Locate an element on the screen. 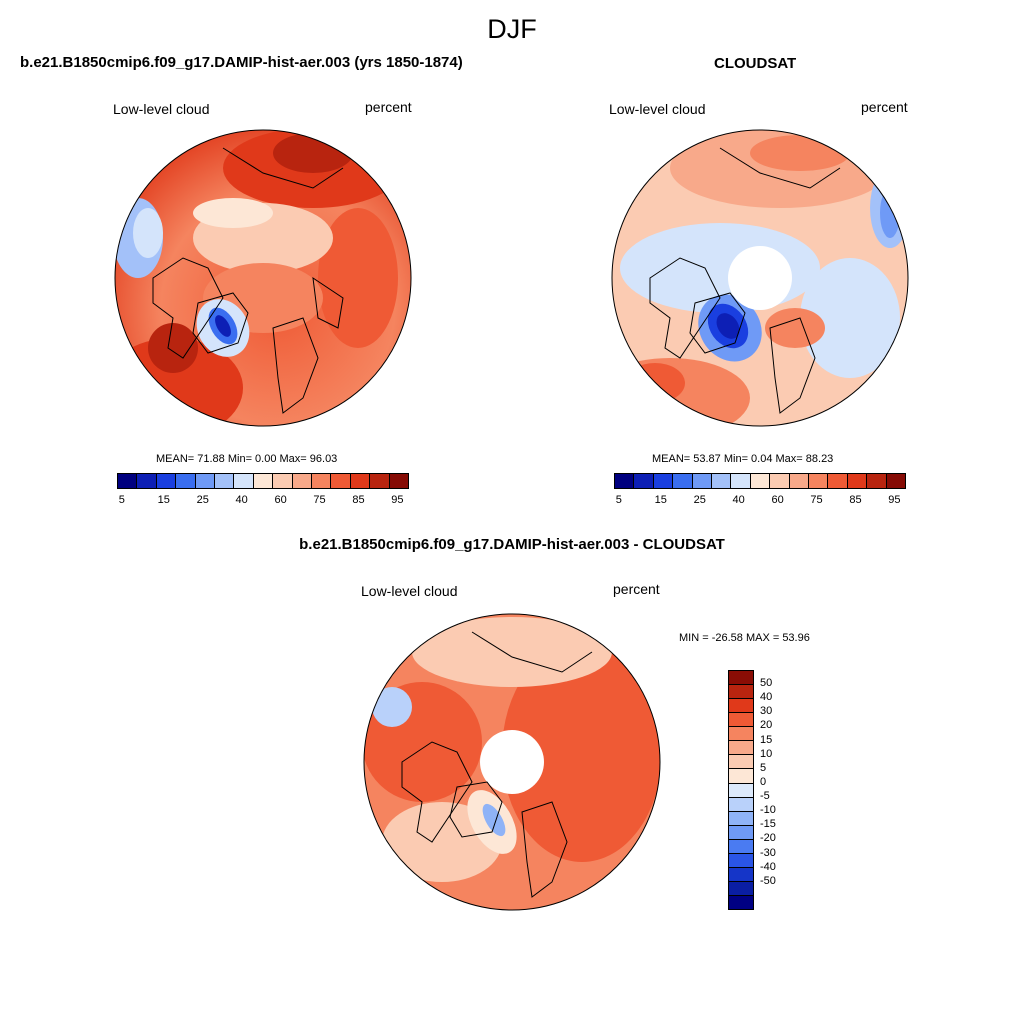 The width and height of the screenshot is (1024, 1024). obs-colorbar is located at coordinates (760, 481).